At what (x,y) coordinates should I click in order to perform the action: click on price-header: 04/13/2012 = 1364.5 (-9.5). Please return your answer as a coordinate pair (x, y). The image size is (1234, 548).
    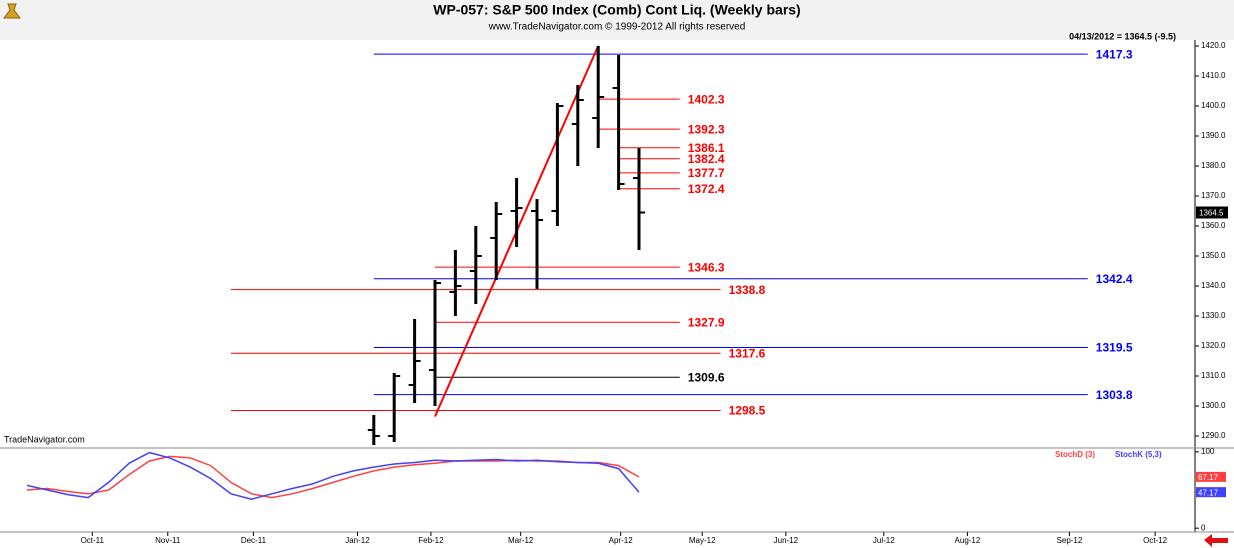
    Looking at the image, I should click on (1122, 36).